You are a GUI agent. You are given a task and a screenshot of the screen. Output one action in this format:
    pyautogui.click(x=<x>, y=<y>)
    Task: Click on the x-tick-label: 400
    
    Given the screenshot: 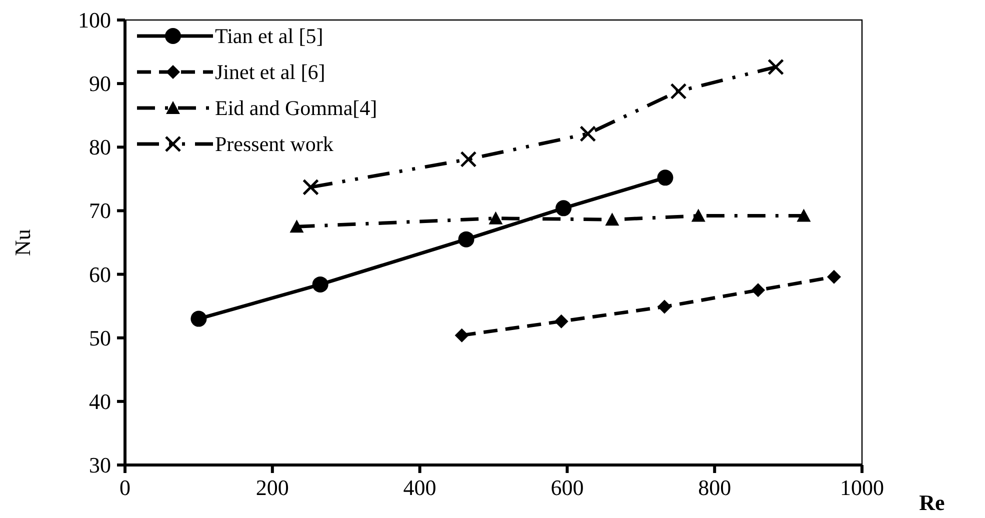 What is the action you would take?
    pyautogui.click(x=419, y=487)
    